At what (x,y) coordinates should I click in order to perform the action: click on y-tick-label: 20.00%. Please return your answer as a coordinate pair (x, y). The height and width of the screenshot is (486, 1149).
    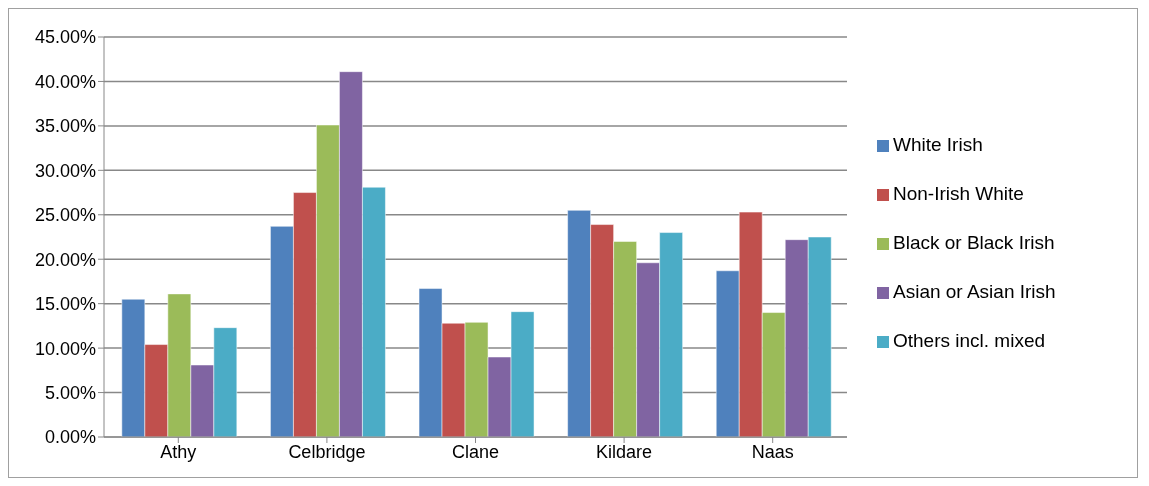
    Looking at the image, I should click on (65, 259).